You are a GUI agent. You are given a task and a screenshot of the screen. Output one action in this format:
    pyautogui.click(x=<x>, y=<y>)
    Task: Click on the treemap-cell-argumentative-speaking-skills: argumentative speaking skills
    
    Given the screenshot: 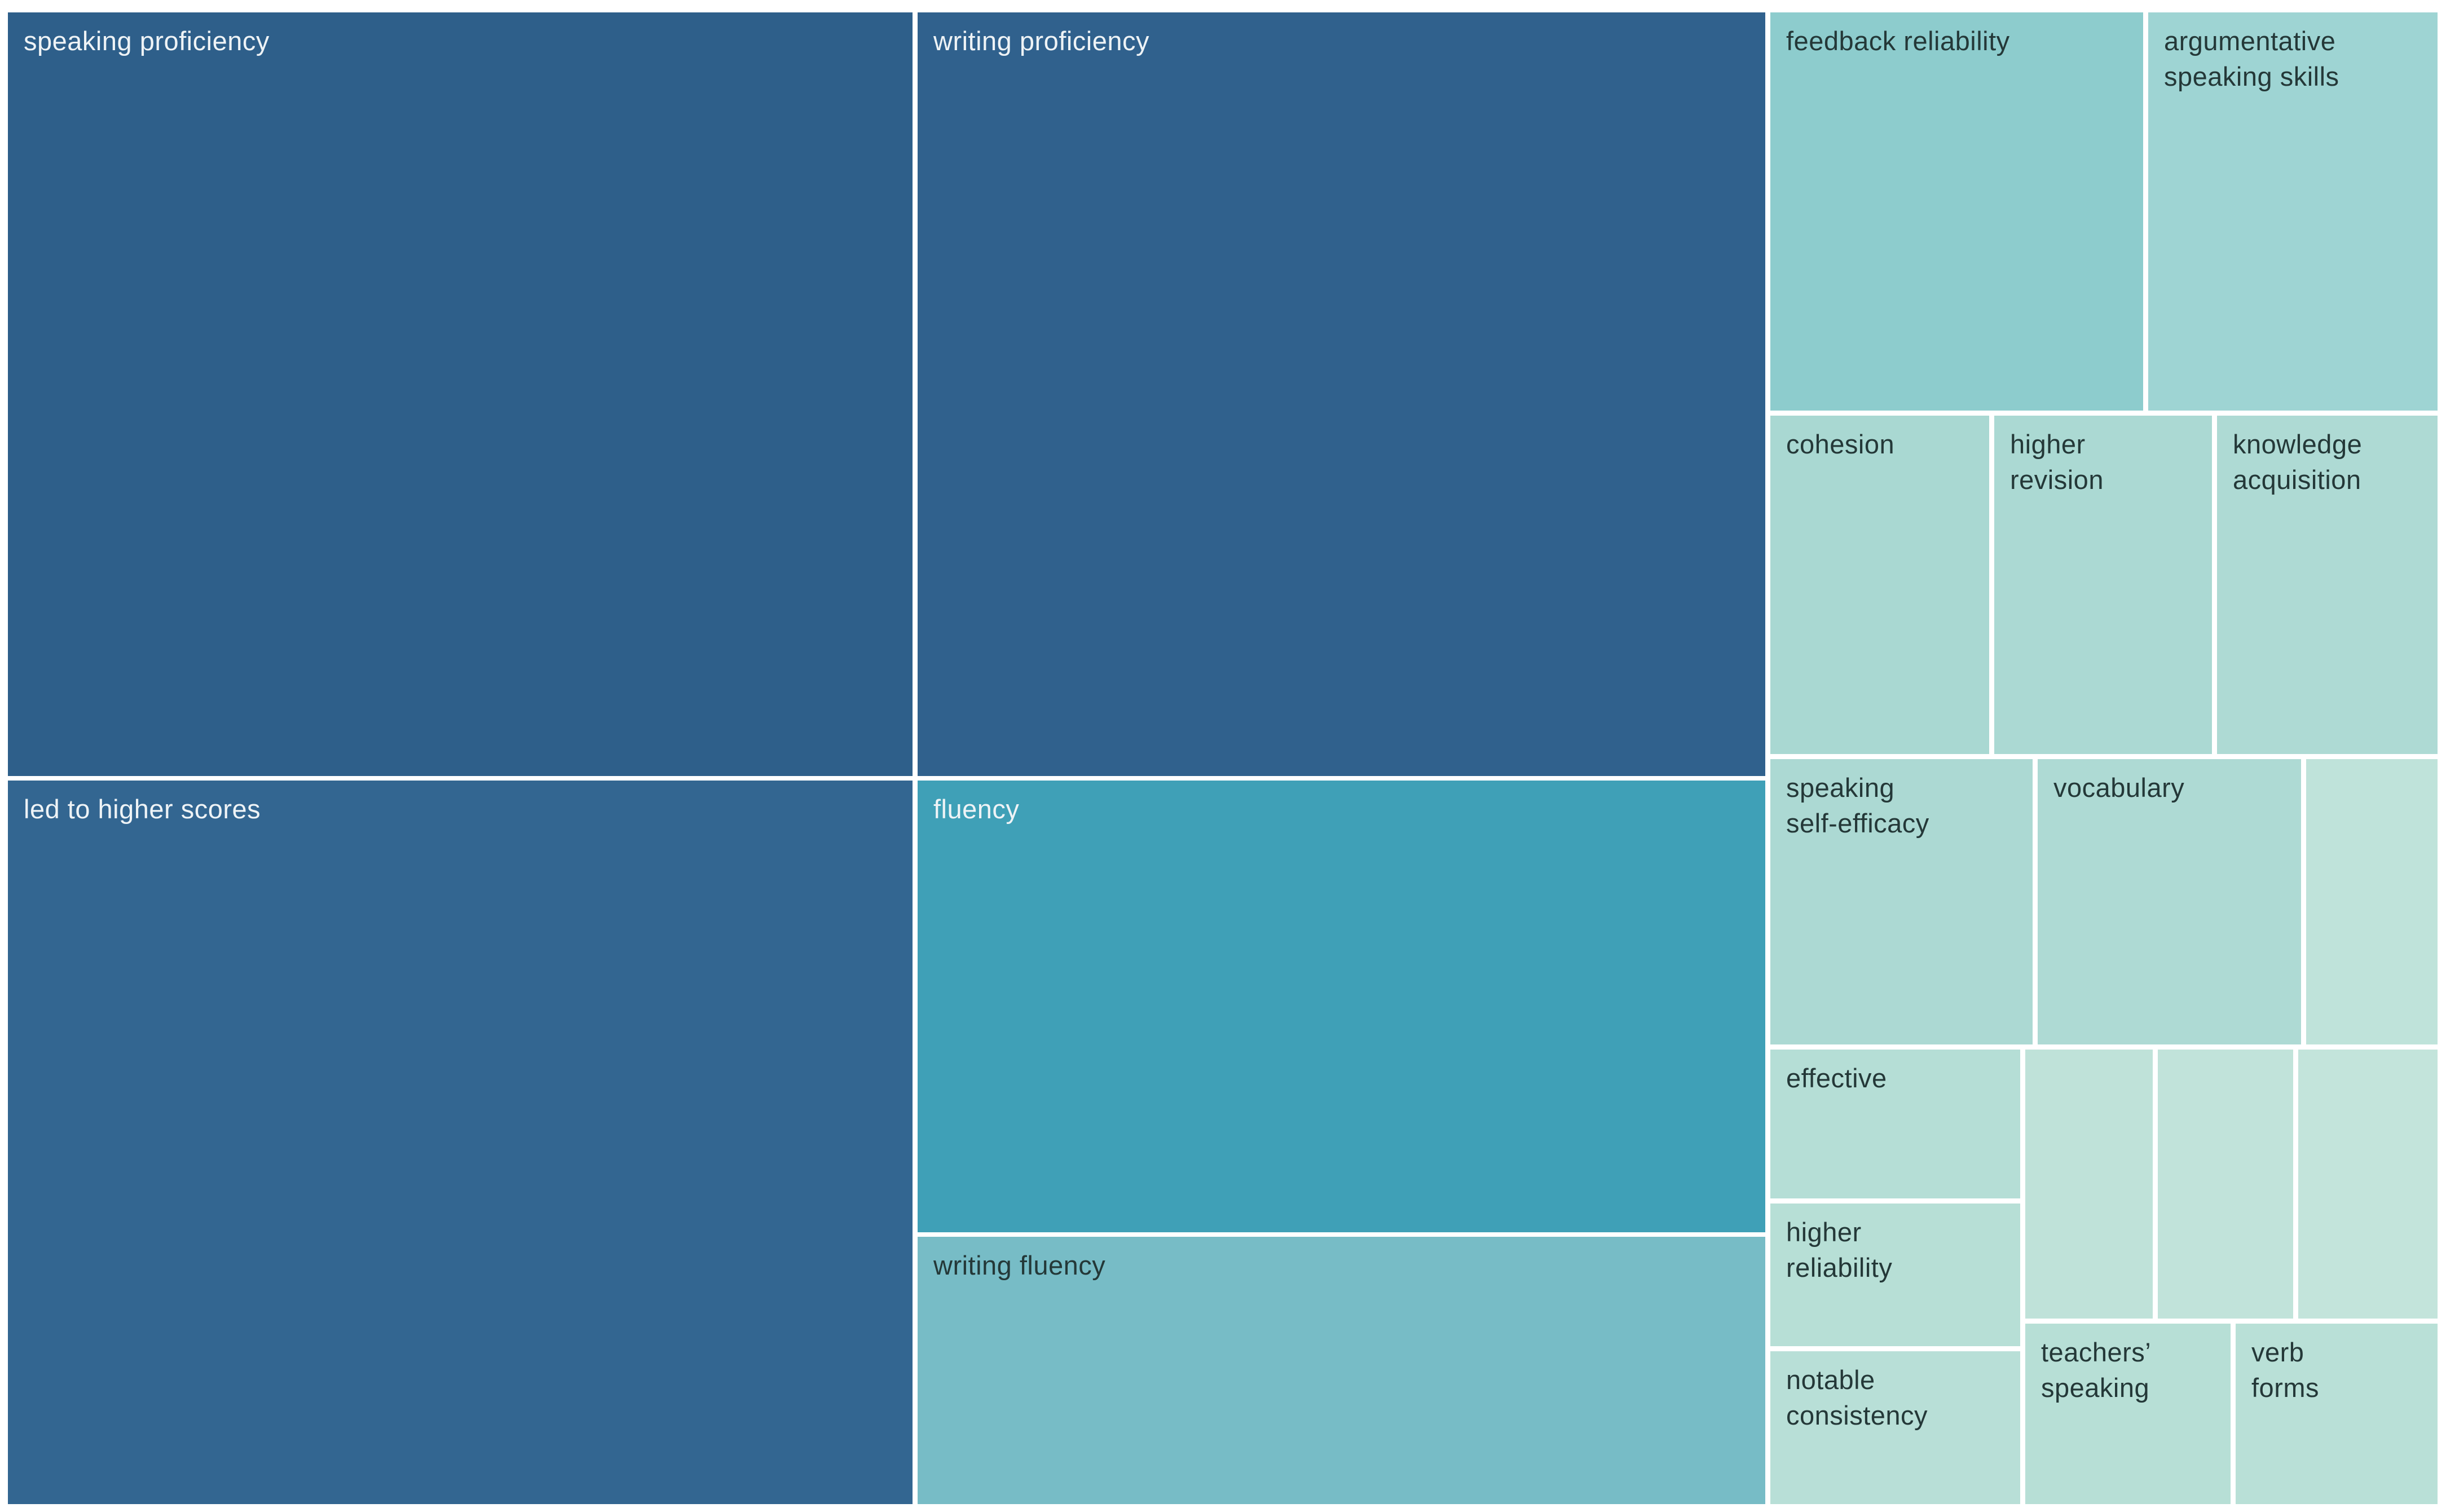 What is the action you would take?
    pyautogui.click(x=2293, y=211)
    